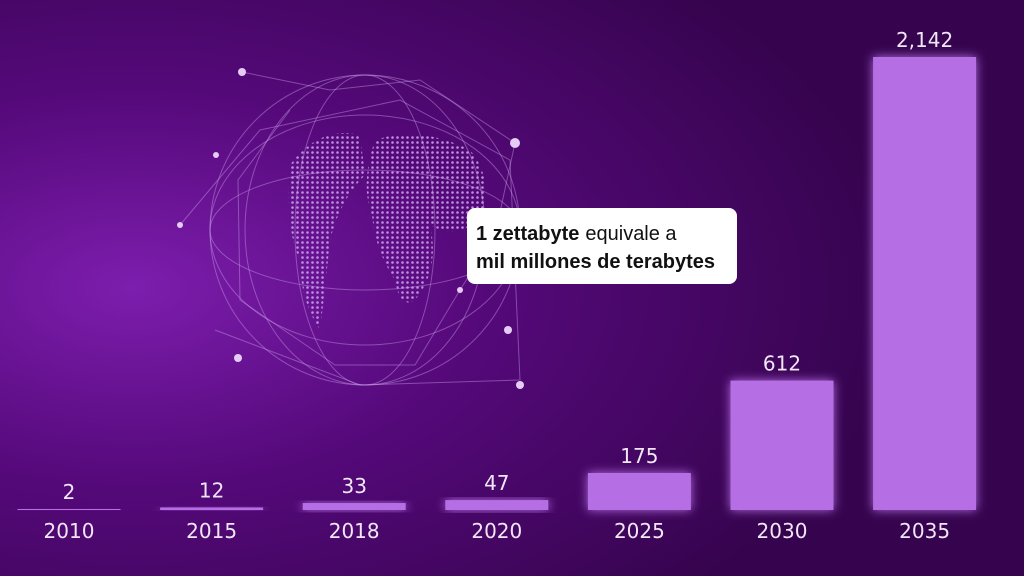 This screenshot has width=1024, height=576. I want to click on annotation-line-1: 1 zettabyte equivale a, so click(576, 234).